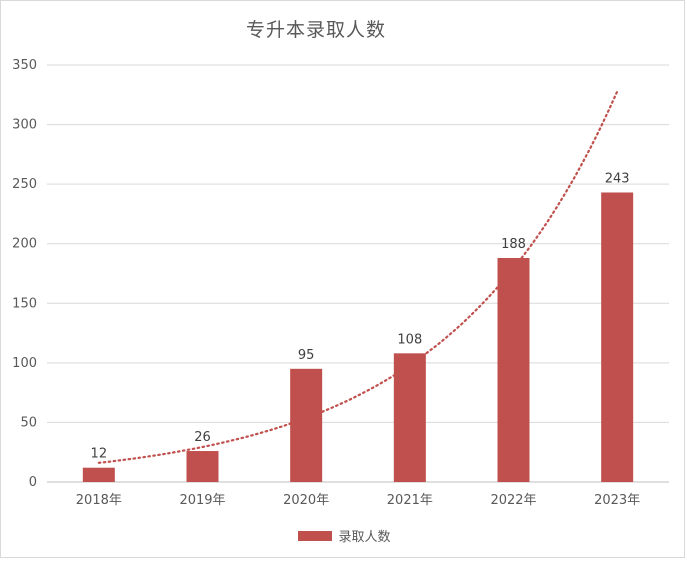 The image size is (687, 561). Describe the element at coordinates (513, 500) in the screenshot. I see `x-tick-label: 2022年` at that location.